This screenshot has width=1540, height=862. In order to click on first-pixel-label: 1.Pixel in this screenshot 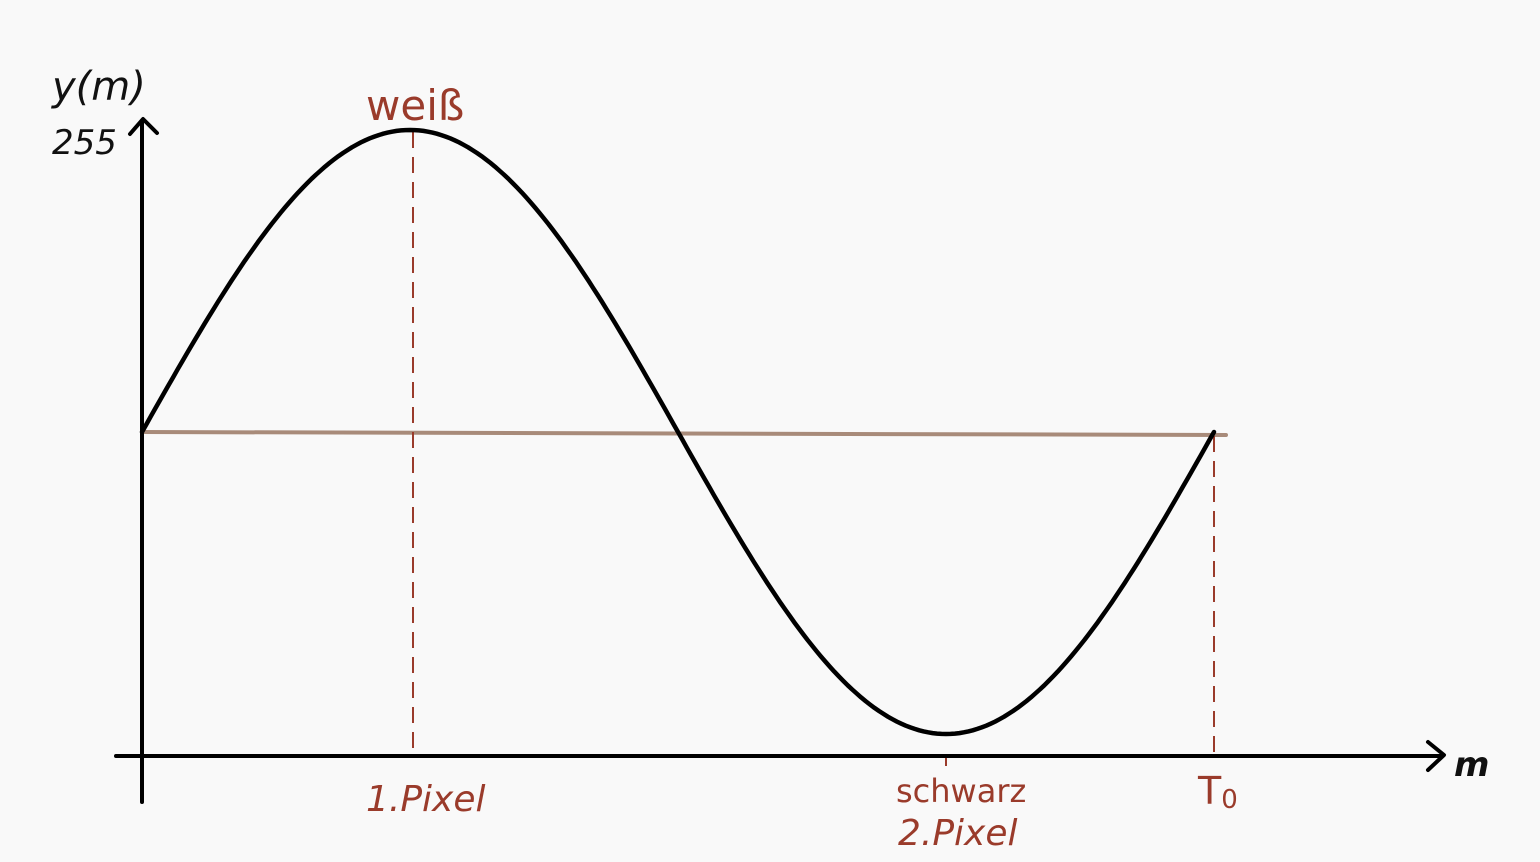, I will do `click(426, 799)`.